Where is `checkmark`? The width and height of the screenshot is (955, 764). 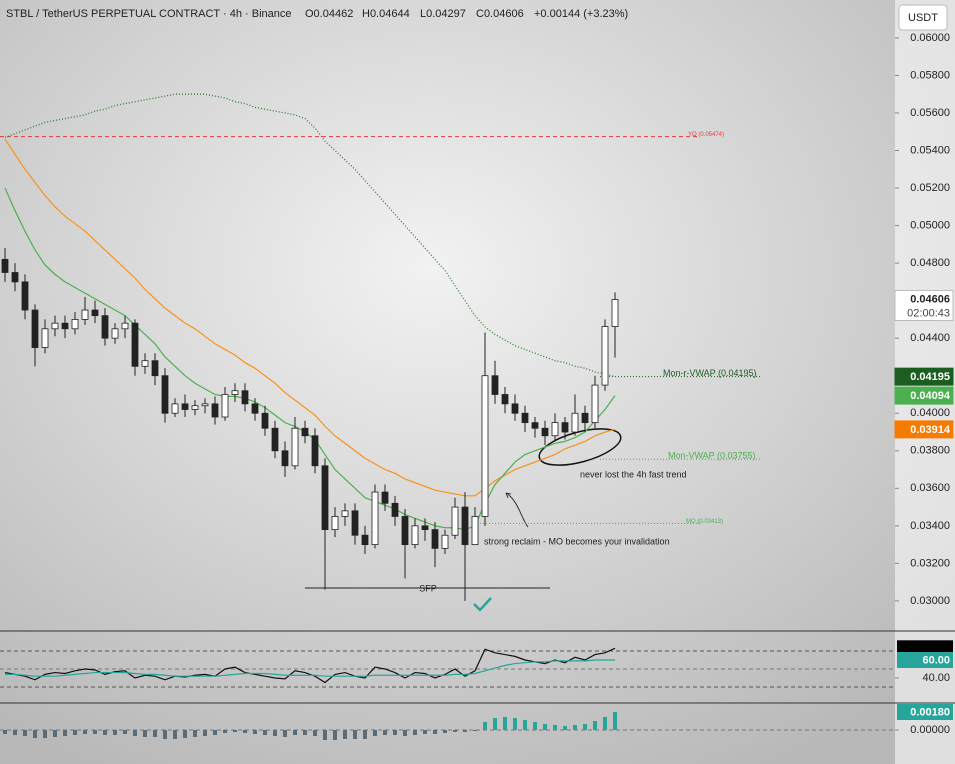
checkmark is located at coordinates (482, 604).